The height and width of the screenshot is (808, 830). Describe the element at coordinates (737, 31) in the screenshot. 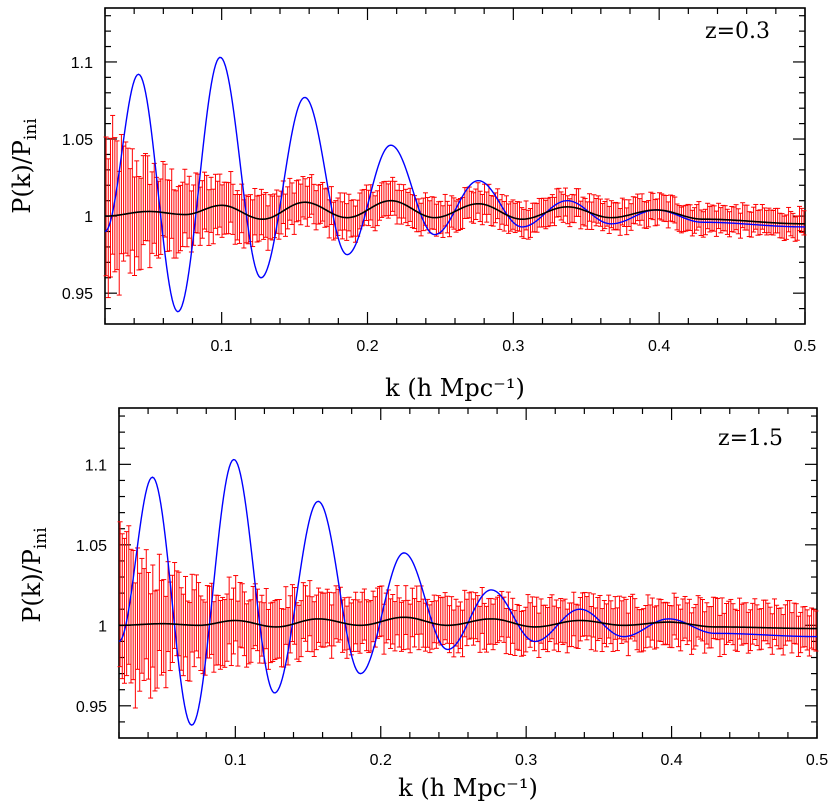

I see `redshift-label: z=0.3` at that location.